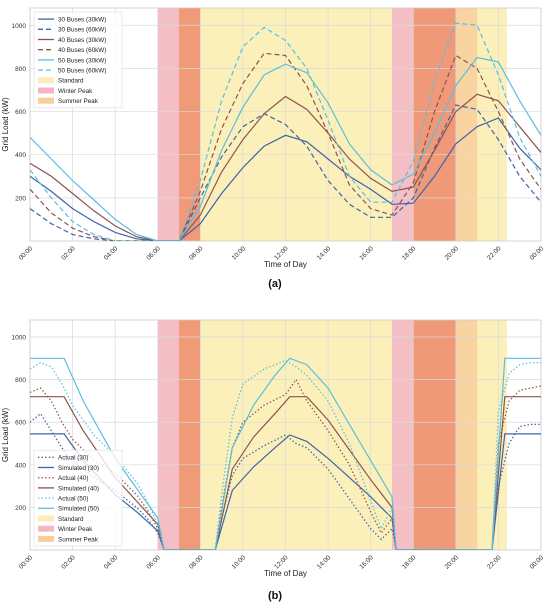 The image size is (550, 605). I want to click on legend-label: 40 Buses (30kW), so click(82, 40).